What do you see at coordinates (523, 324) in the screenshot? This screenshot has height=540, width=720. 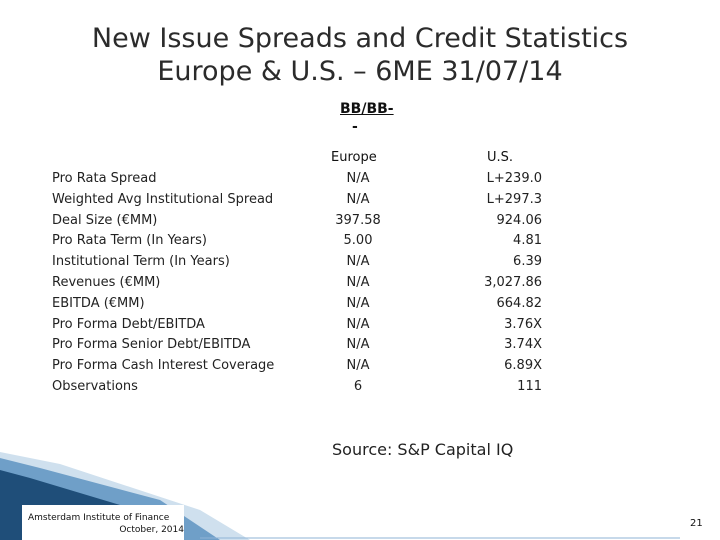 I see `us-value: 3.76X` at bounding box center [523, 324].